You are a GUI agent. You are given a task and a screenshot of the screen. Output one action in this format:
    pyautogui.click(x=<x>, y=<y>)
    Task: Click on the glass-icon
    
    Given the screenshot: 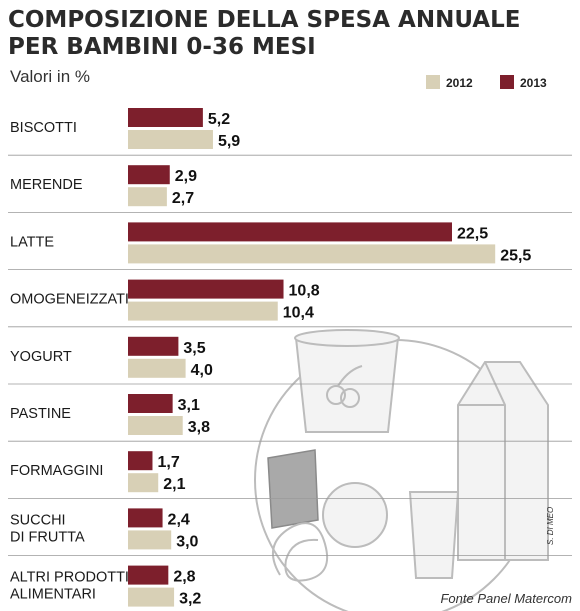 What is the action you would take?
    pyautogui.click(x=434, y=535)
    